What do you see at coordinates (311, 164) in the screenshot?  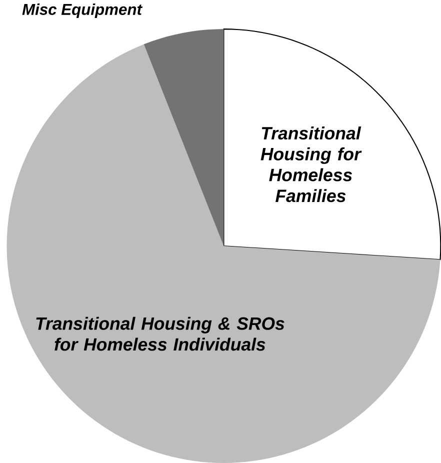 I see `slice-label: Transitional Housing for Homeless Families` at bounding box center [311, 164].